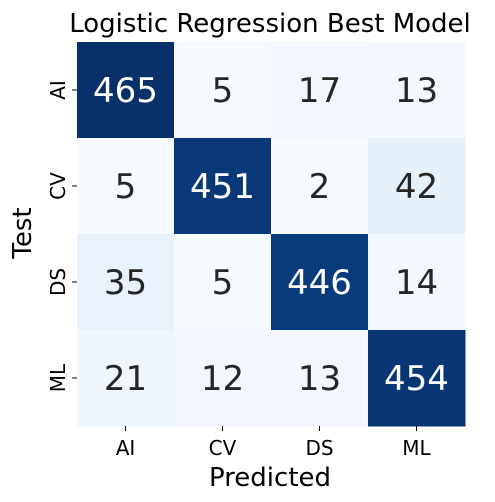 The image size is (495, 502). I want to click on cell-value-label: 451, so click(222, 187).